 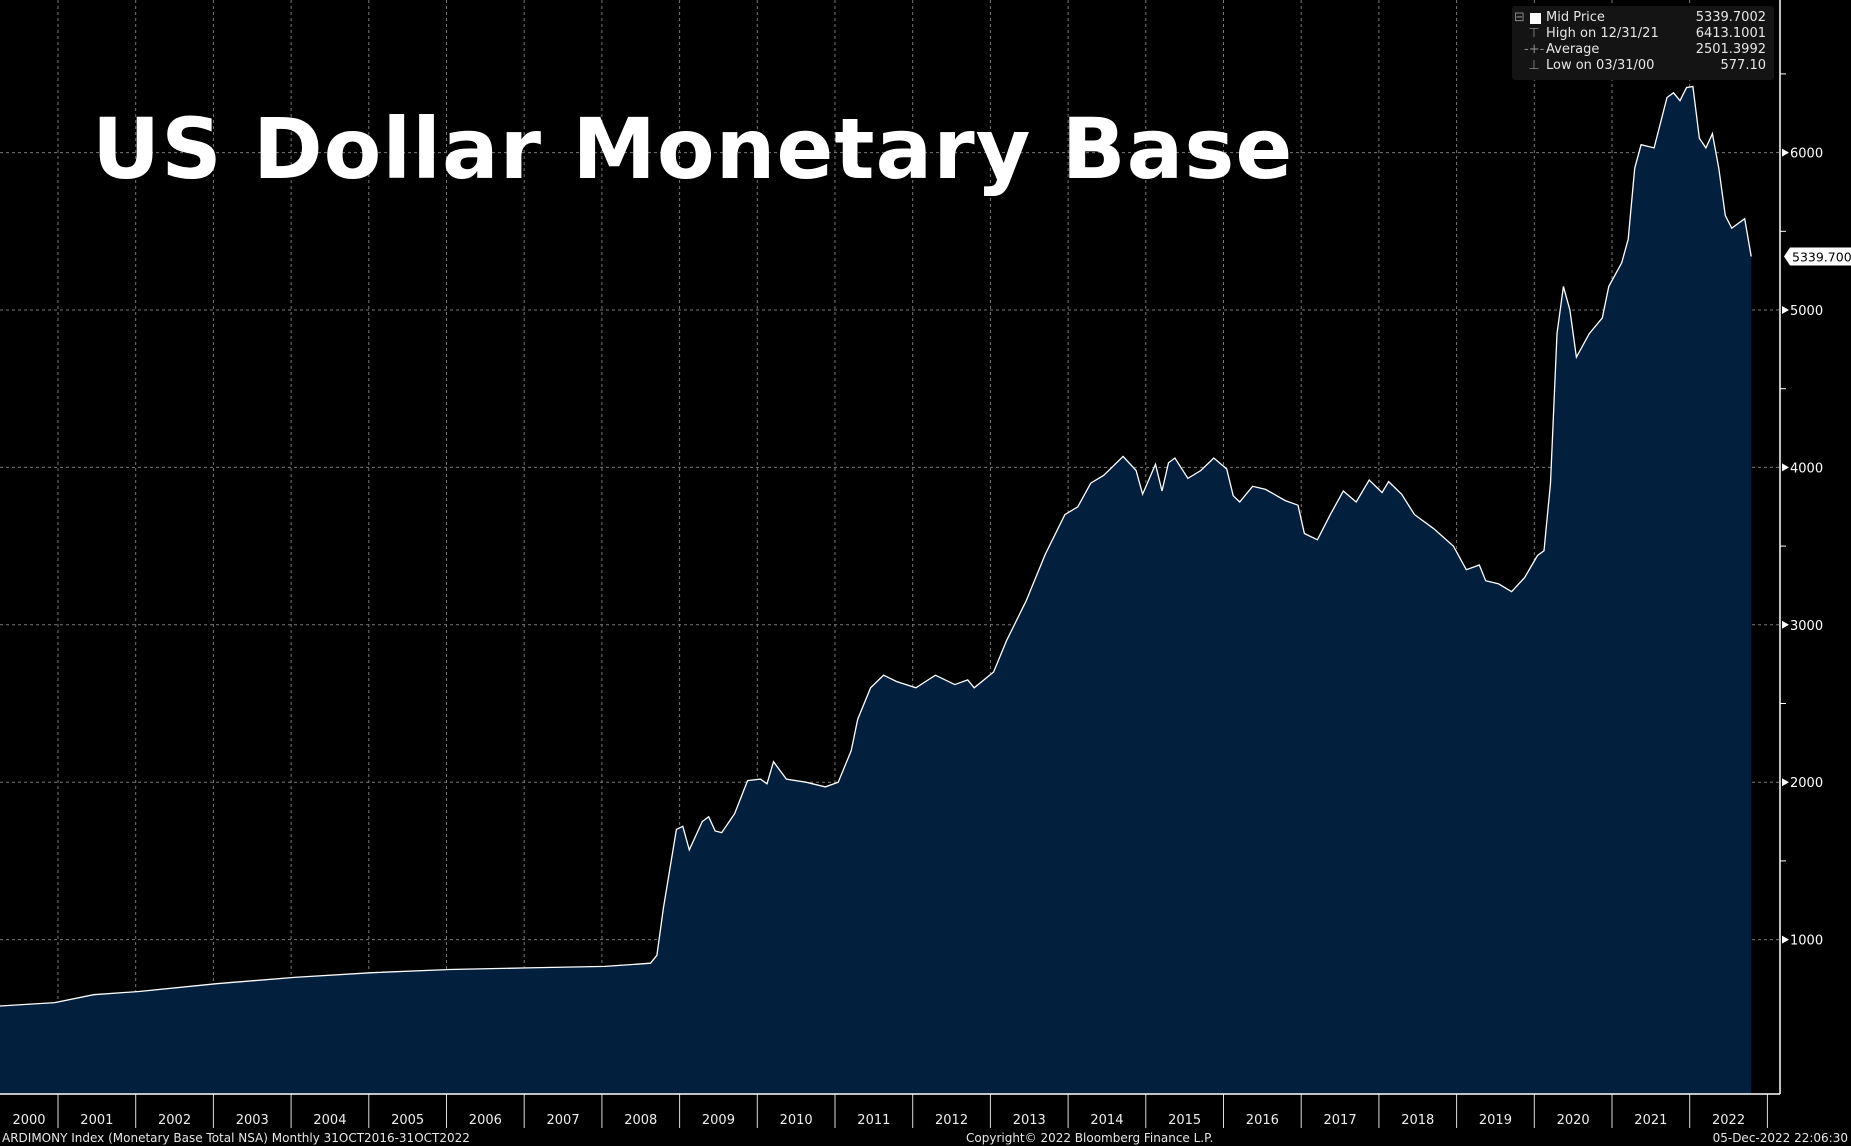 What do you see at coordinates (796, 1120) in the screenshot?
I see `x-tick-label: 2010` at bounding box center [796, 1120].